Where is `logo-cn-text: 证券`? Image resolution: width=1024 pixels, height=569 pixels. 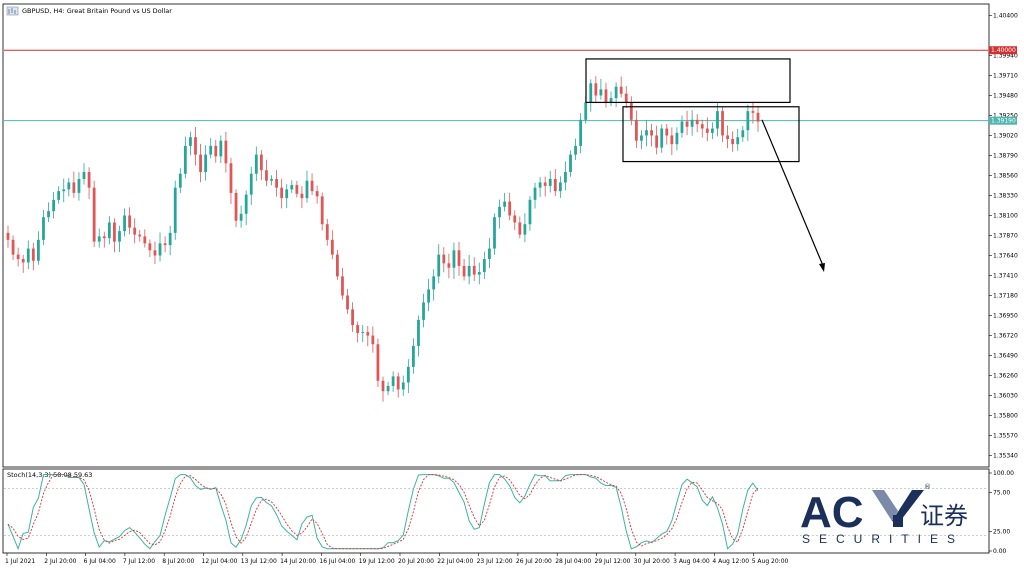 logo-cn-text: 证券 is located at coordinates (944, 516).